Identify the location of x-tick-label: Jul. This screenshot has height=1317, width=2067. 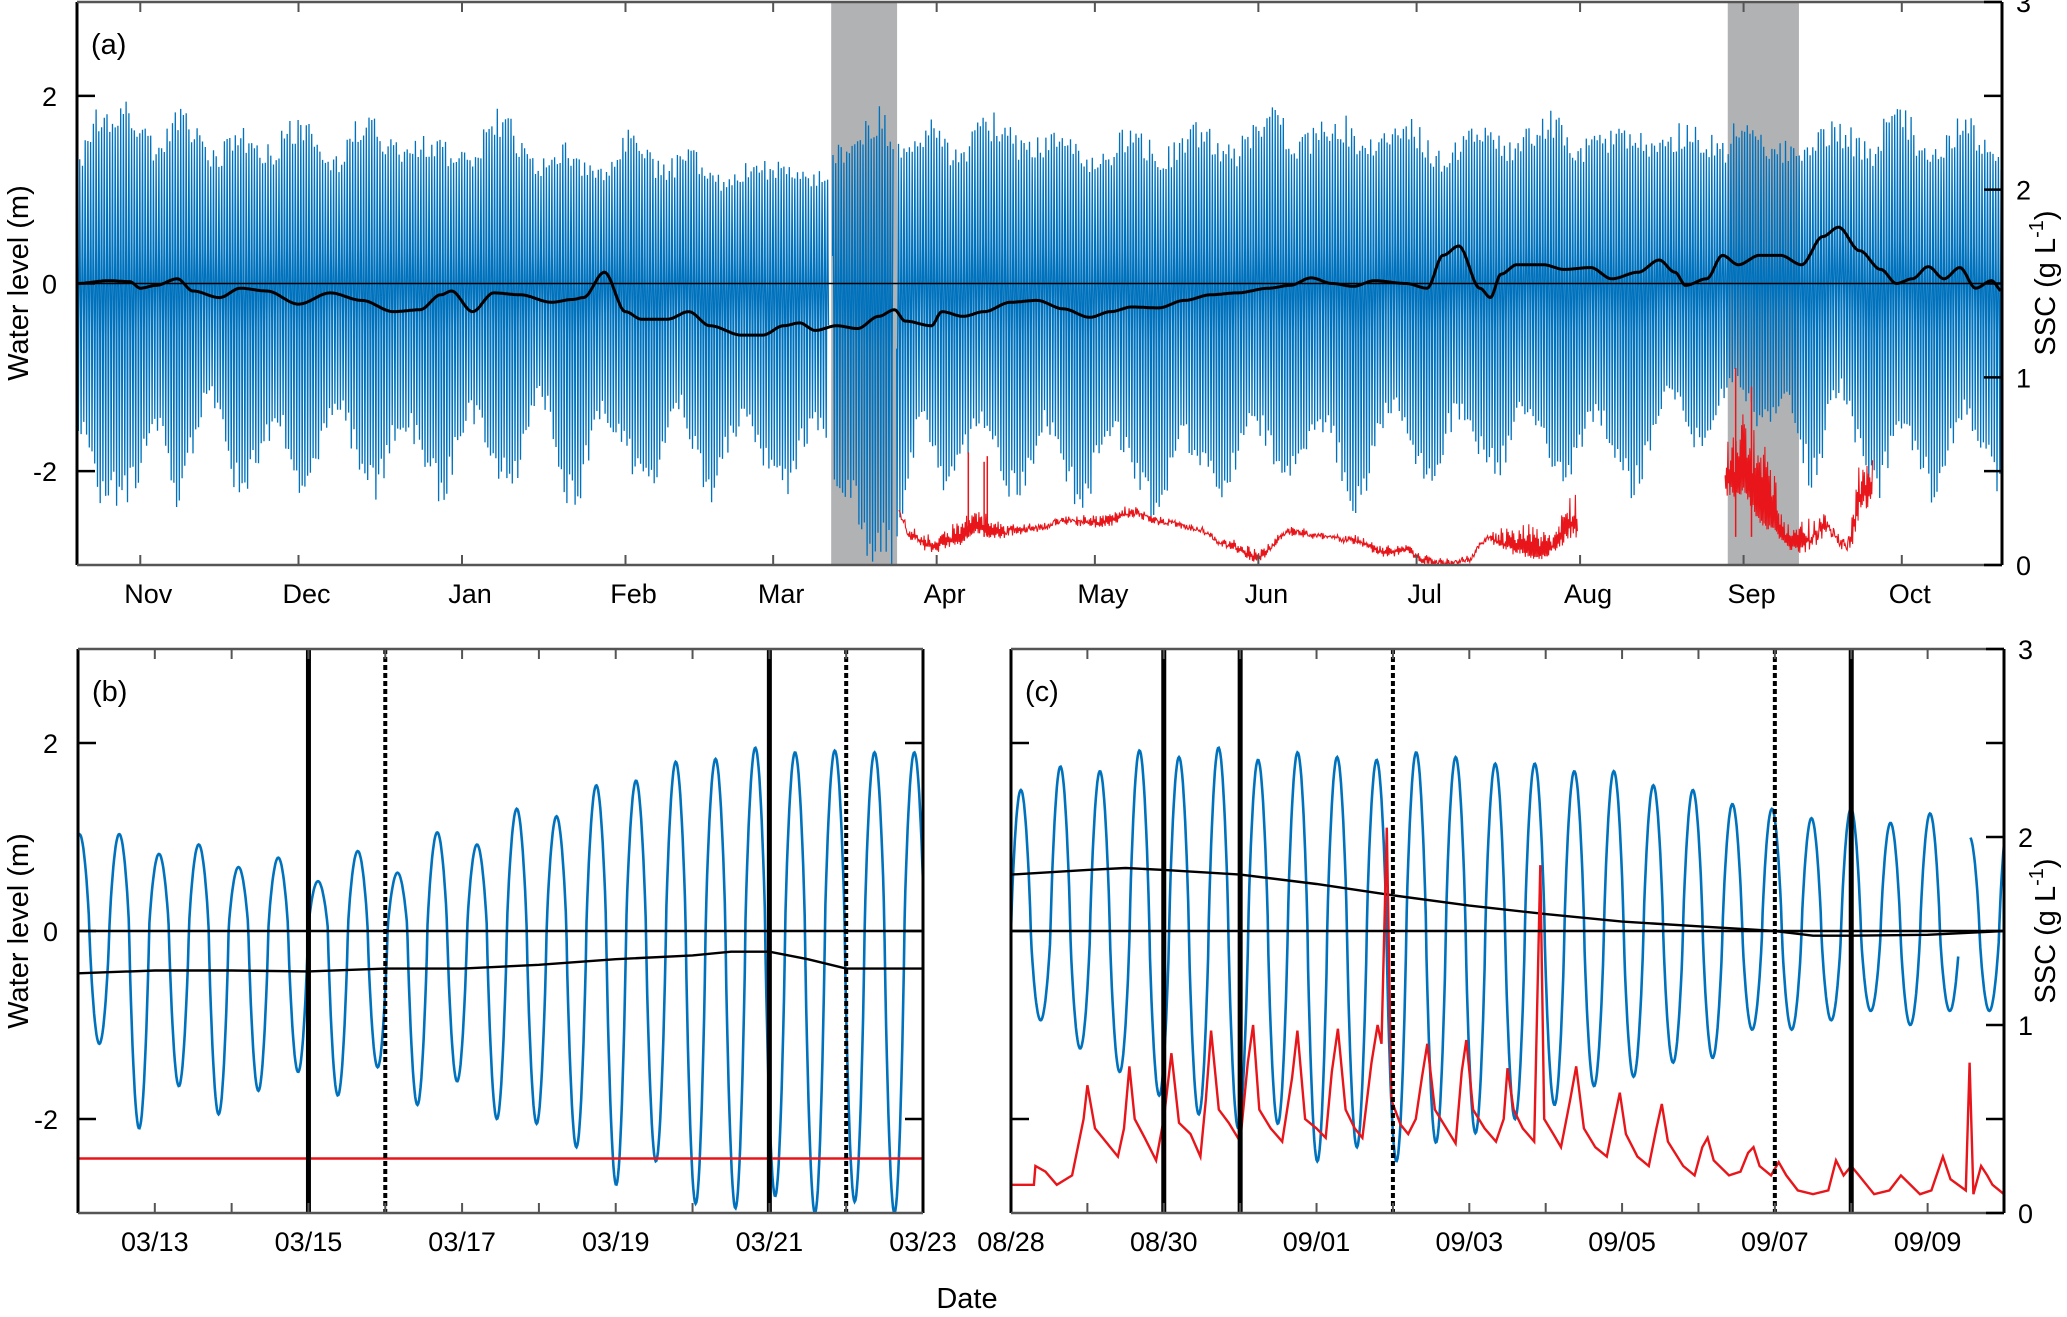
(1424, 594).